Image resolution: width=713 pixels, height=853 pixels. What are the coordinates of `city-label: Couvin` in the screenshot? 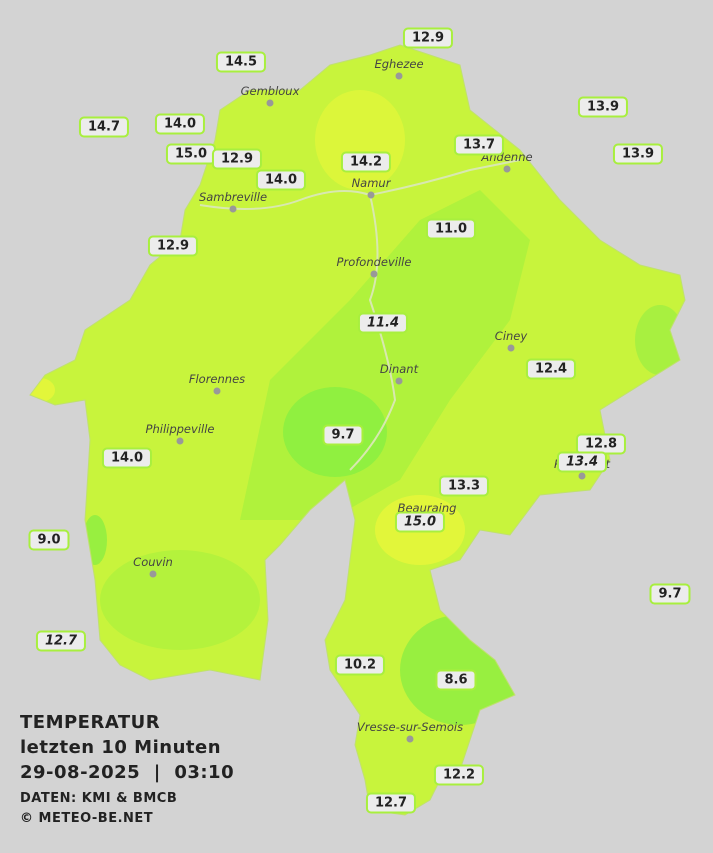 It's located at (153, 562).